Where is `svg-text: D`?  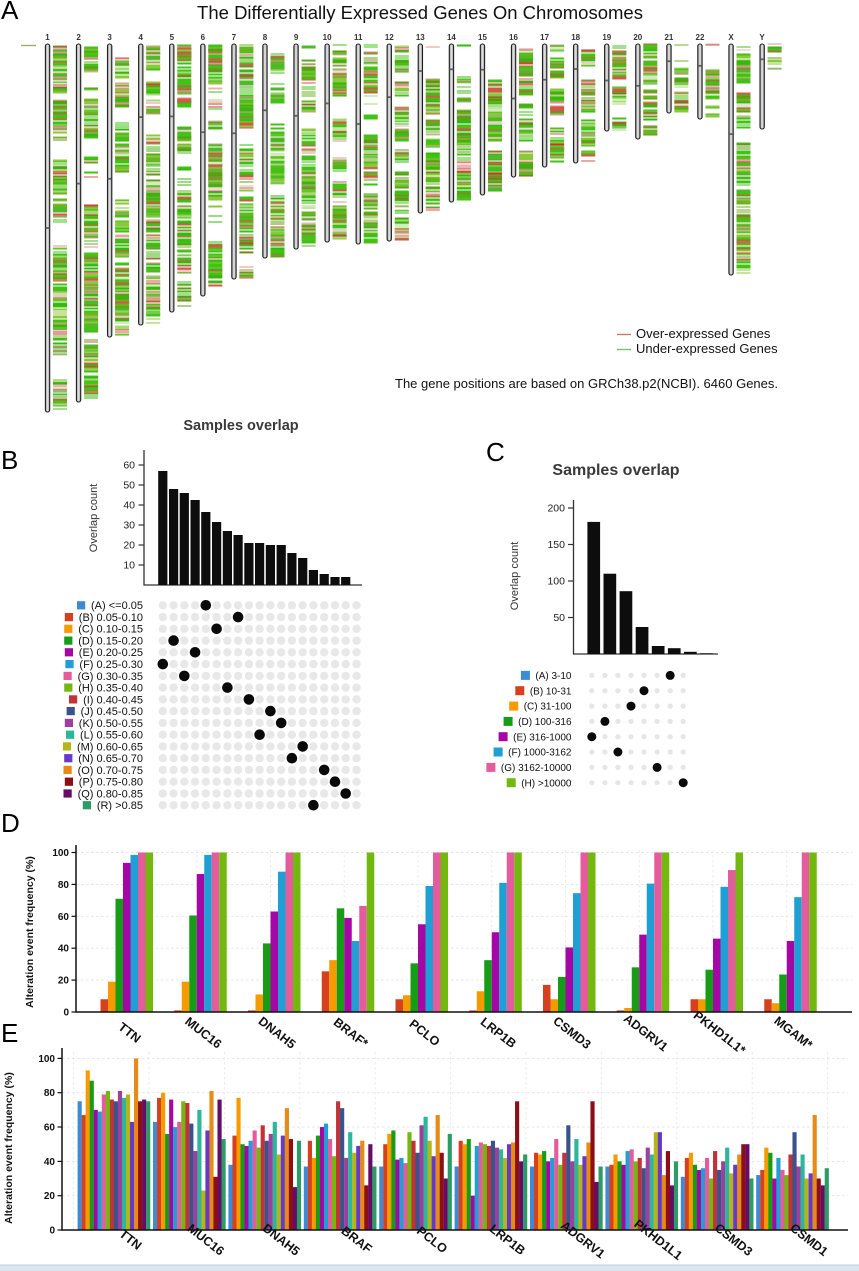
svg-text: D is located at coordinates (10, 823).